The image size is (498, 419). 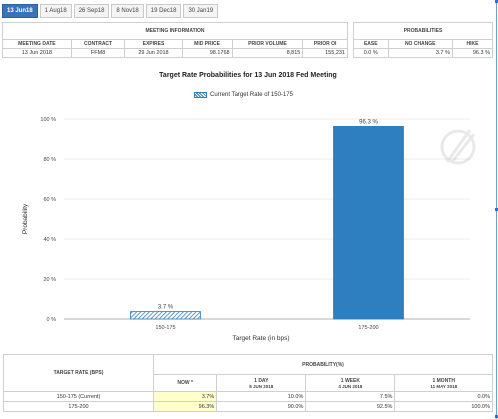 I want to click on header-no-change: NO CHANGE, so click(x=420, y=44).